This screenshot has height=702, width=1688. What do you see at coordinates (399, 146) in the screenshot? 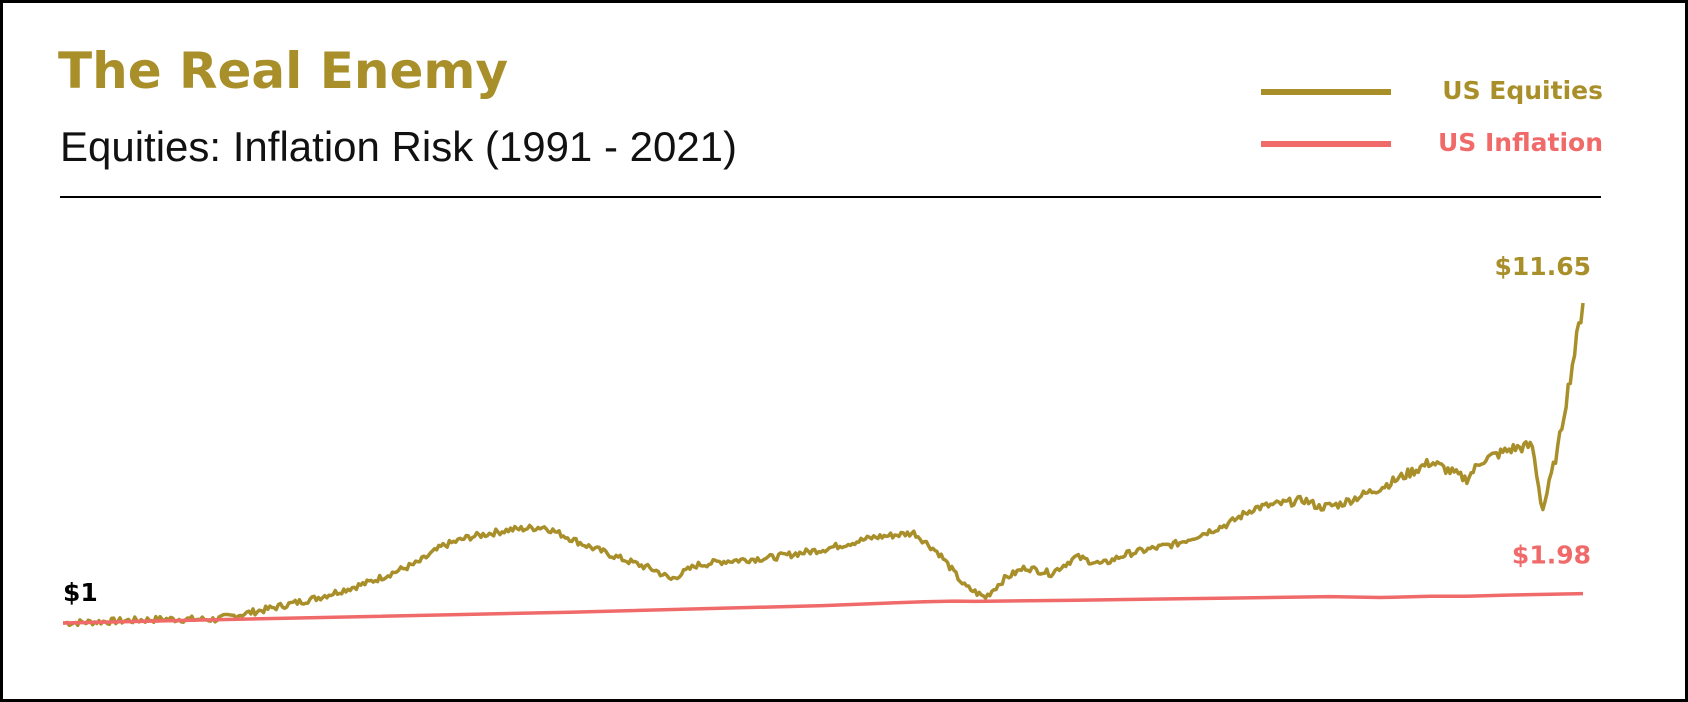
I see `chart-subtitle: Equities: Inflation Risk (1991 - 2021)` at bounding box center [399, 146].